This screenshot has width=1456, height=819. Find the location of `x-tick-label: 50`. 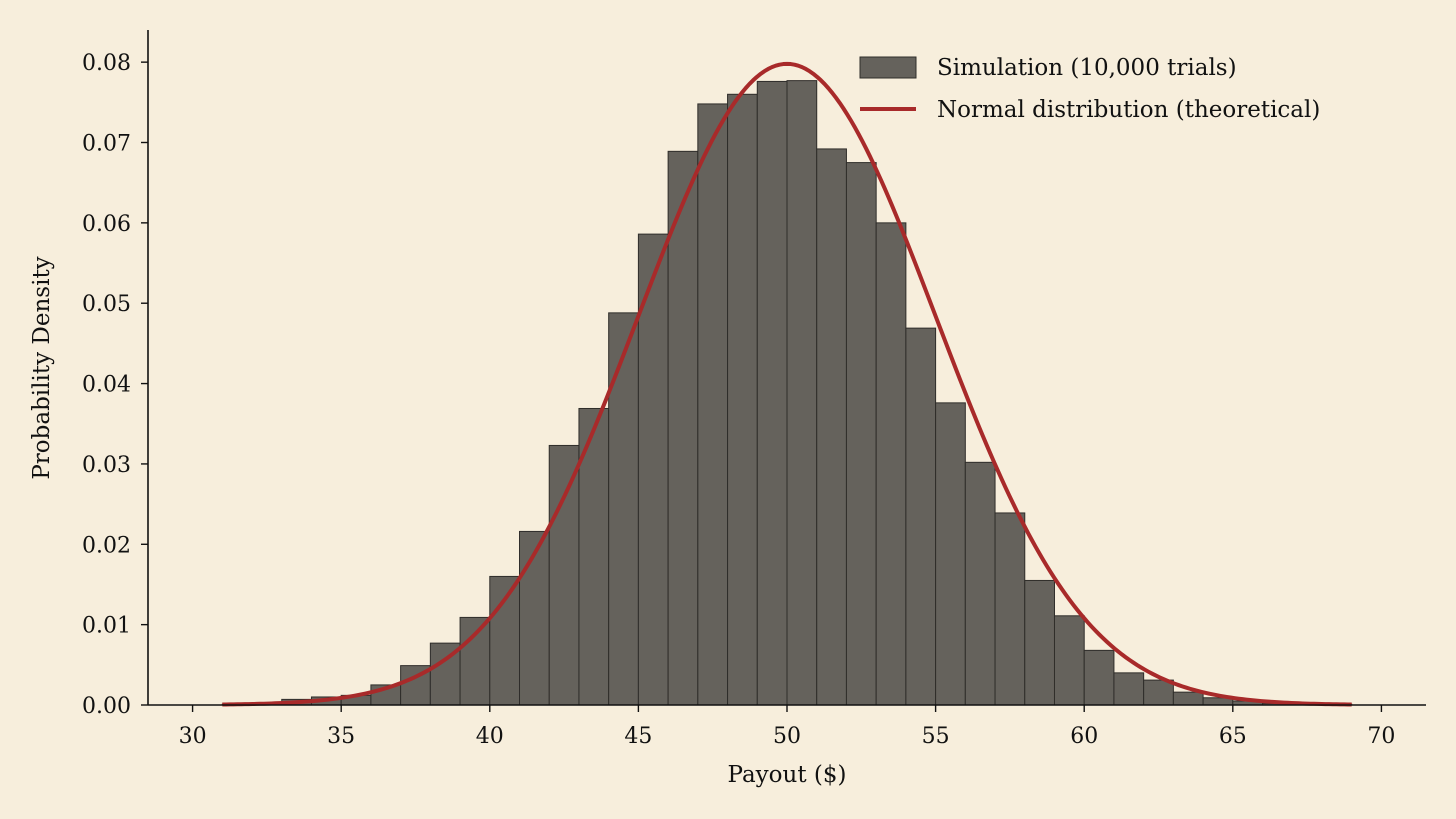

x-tick-label: 50 is located at coordinates (787, 736).